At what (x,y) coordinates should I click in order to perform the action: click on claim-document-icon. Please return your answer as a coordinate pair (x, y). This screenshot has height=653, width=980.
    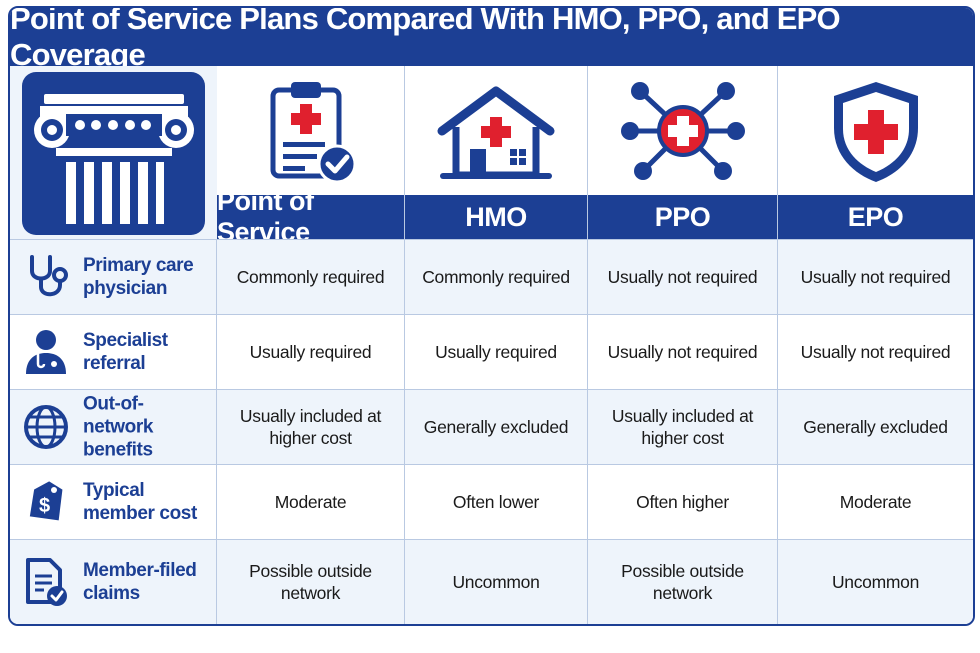
    Looking at the image, I should click on (46, 582).